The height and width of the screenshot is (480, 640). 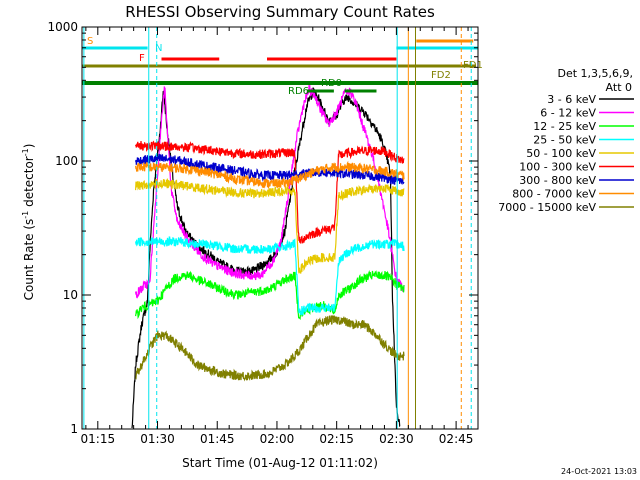 What do you see at coordinates (599, 471) in the screenshot?
I see `timestamp: 24-Oct-2021 13:03` at bounding box center [599, 471].